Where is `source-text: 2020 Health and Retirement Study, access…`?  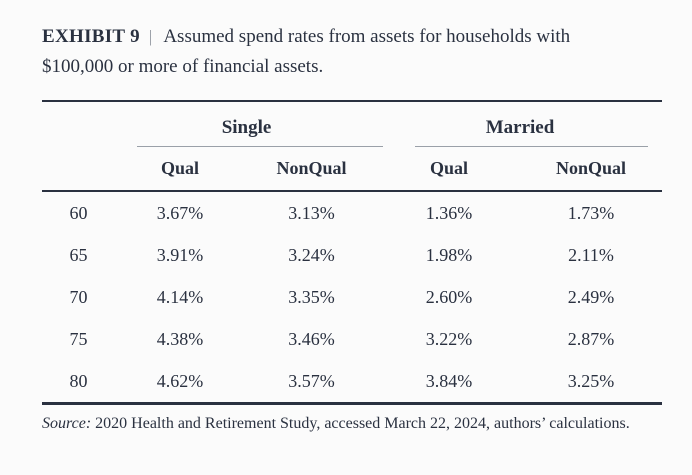
source-text: 2020 Health and Retirement Study, access… is located at coordinates (362, 423).